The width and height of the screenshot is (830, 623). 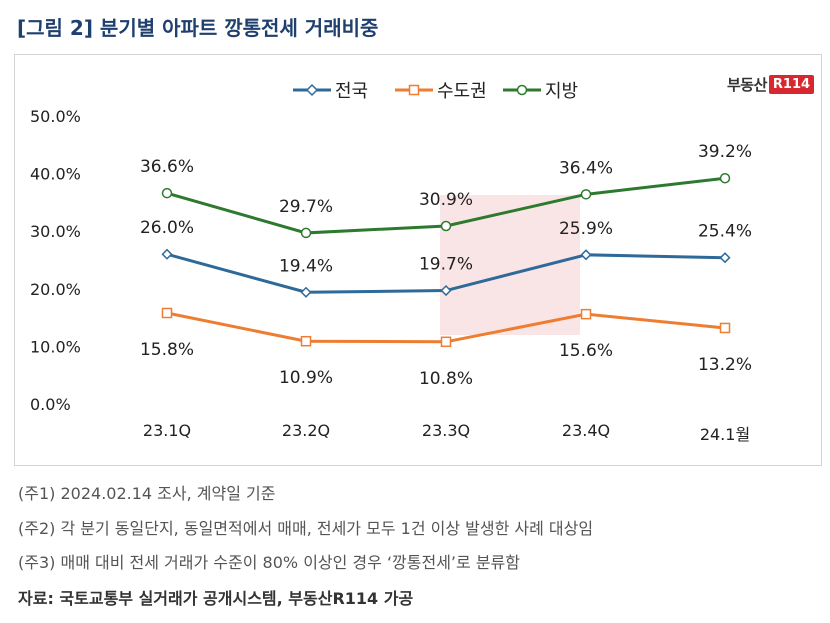 What do you see at coordinates (306, 207) in the screenshot?
I see `data-label: 29.7%` at bounding box center [306, 207].